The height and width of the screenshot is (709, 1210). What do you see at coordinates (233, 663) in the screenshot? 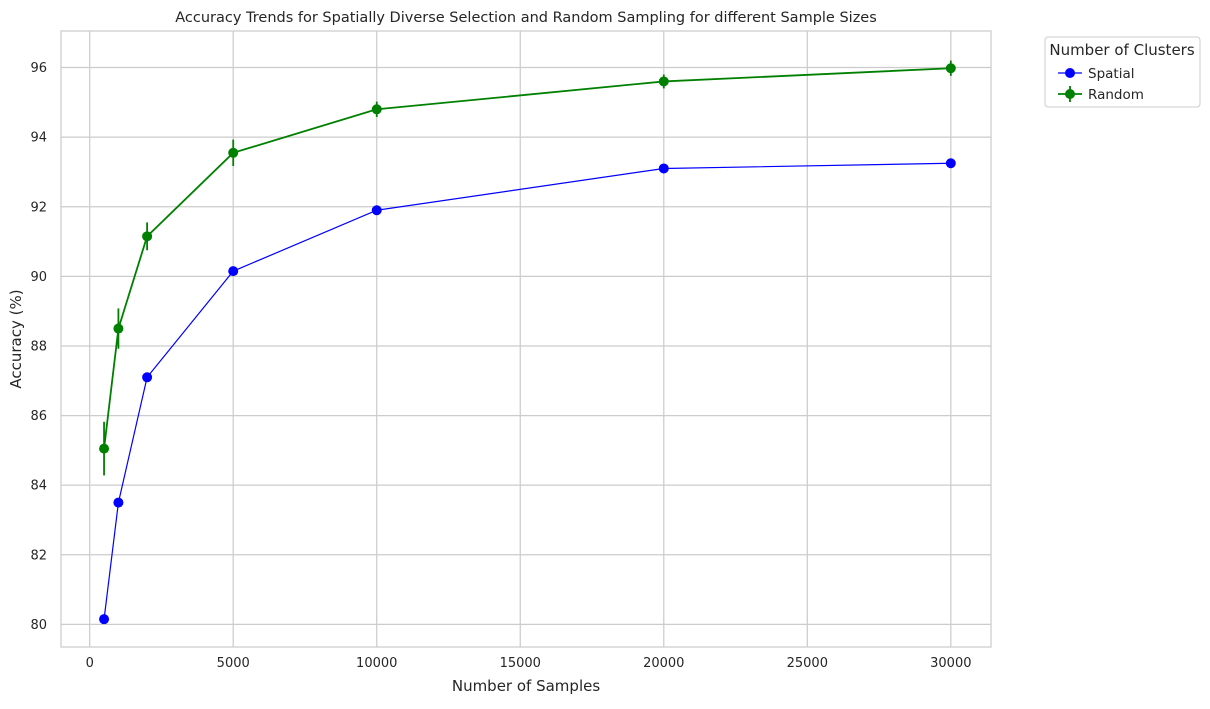
I see `x-tick-label: 5000` at bounding box center [233, 663].